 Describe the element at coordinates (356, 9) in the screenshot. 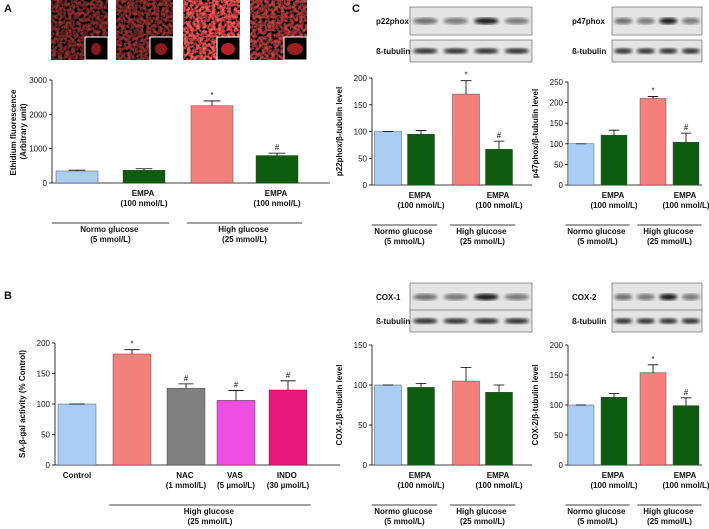

I see `panel-label: C` at that location.